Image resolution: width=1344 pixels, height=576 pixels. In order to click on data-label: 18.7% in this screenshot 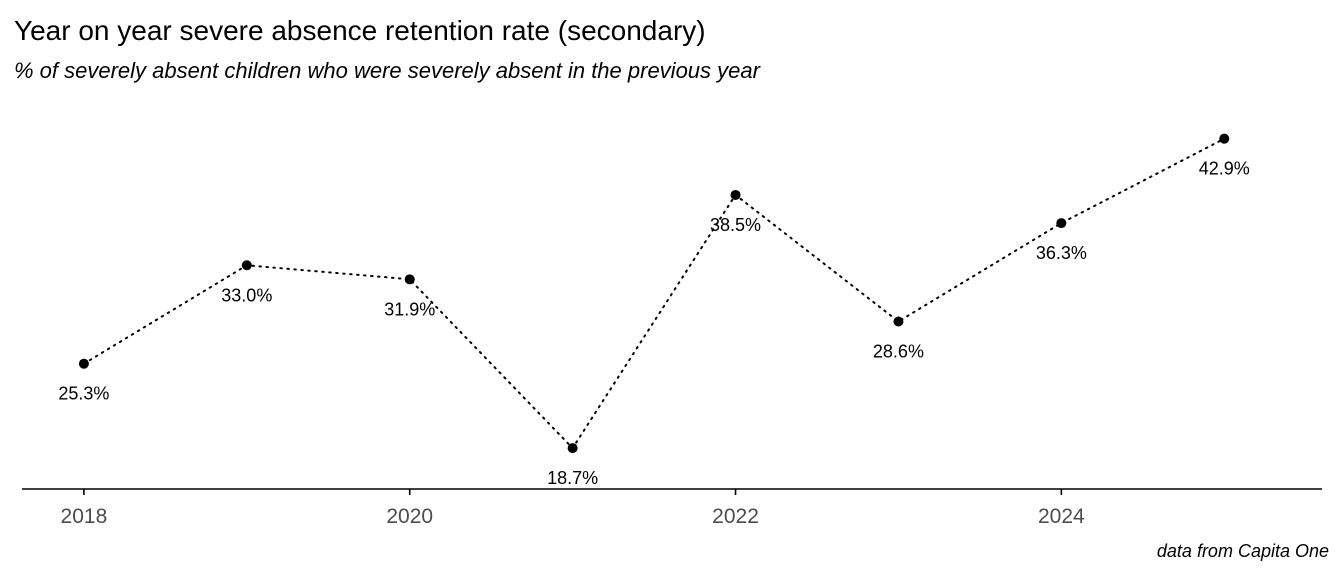, I will do `click(572, 478)`.